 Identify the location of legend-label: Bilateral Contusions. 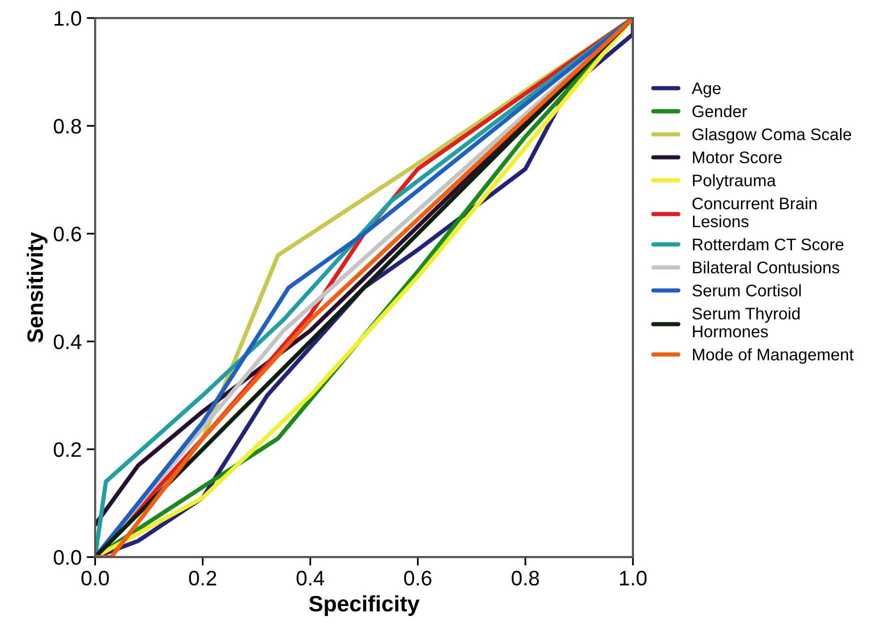
(766, 267).